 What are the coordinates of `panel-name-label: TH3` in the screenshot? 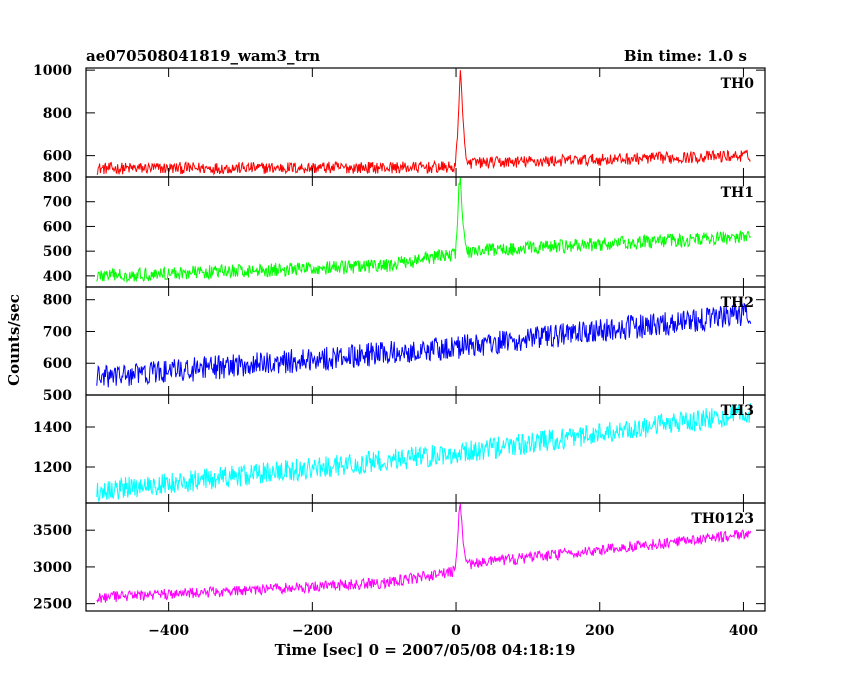 It's located at (737, 411).